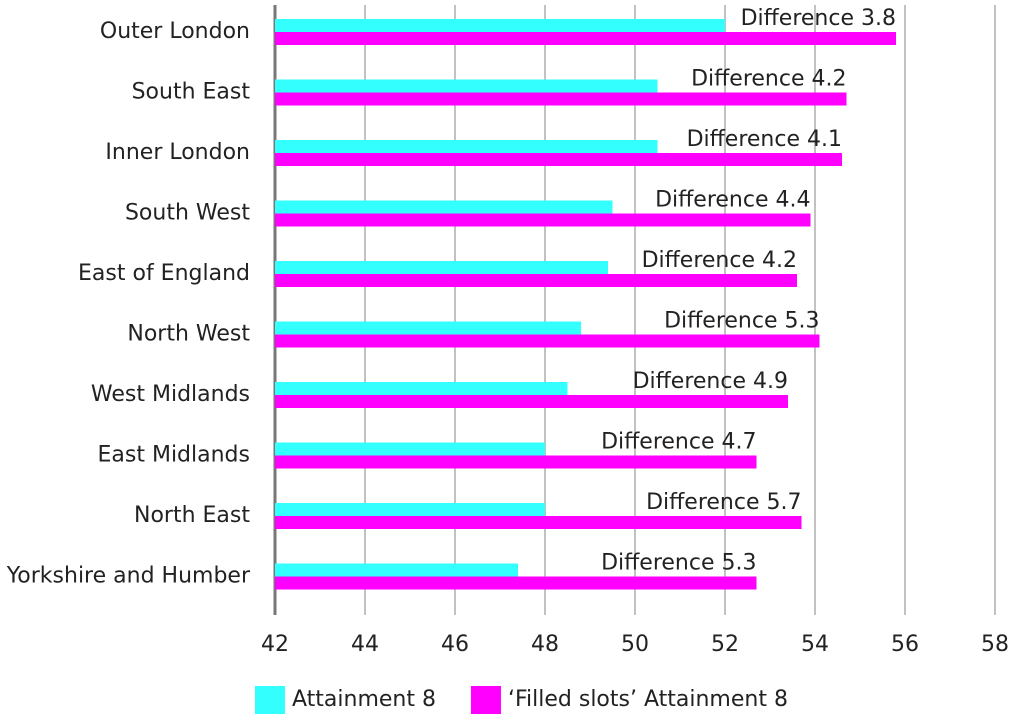  I want to click on y-tick-label: East Midlands, so click(174, 455).